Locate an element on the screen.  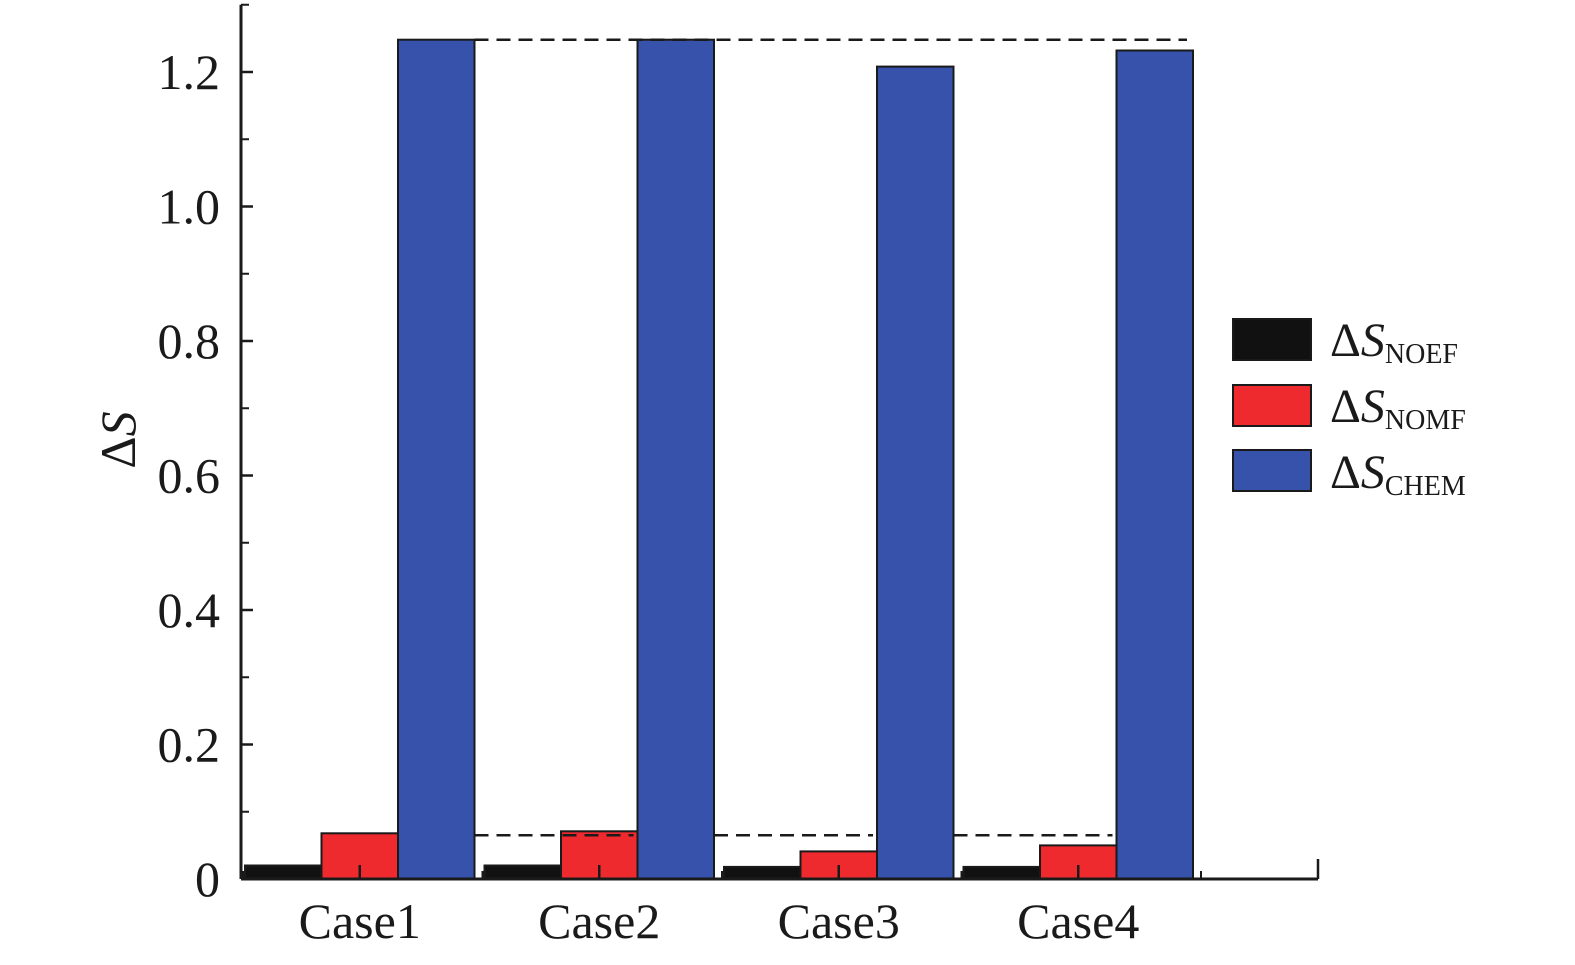
bar-case4-chem is located at coordinates (1154, 464).